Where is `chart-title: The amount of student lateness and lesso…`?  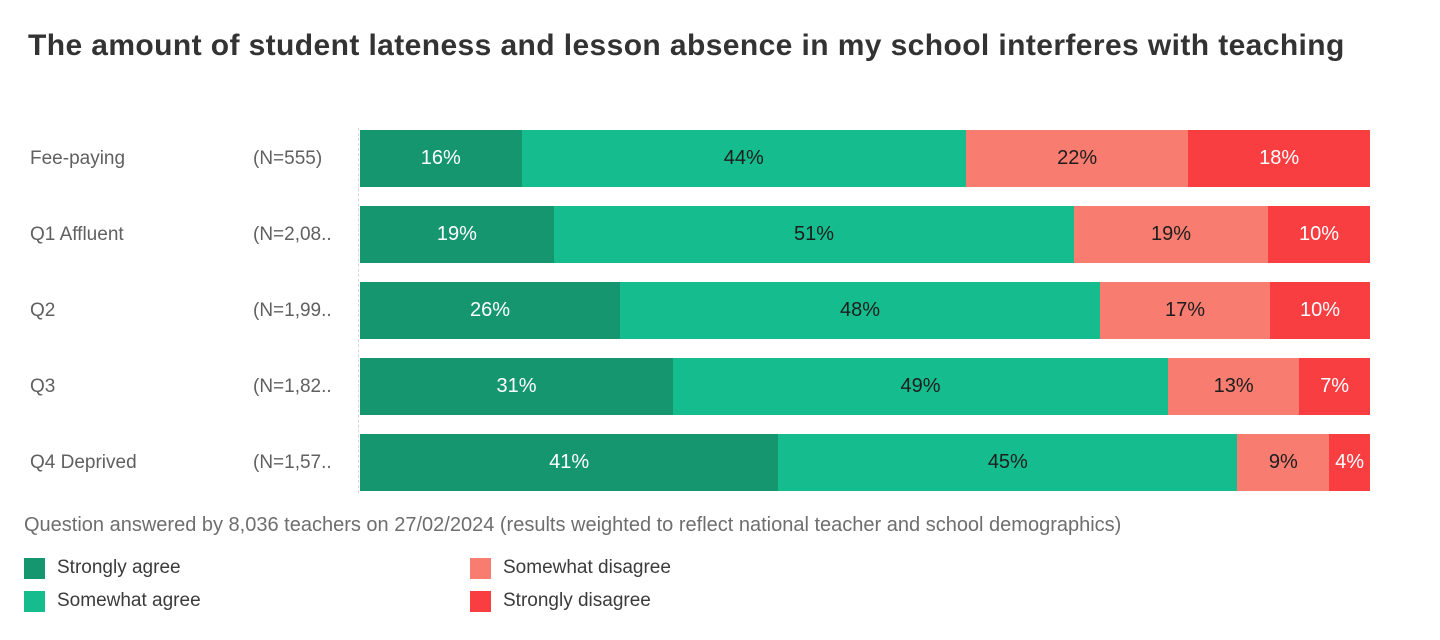 chart-title: The amount of student lateness and lesso… is located at coordinates (686, 45).